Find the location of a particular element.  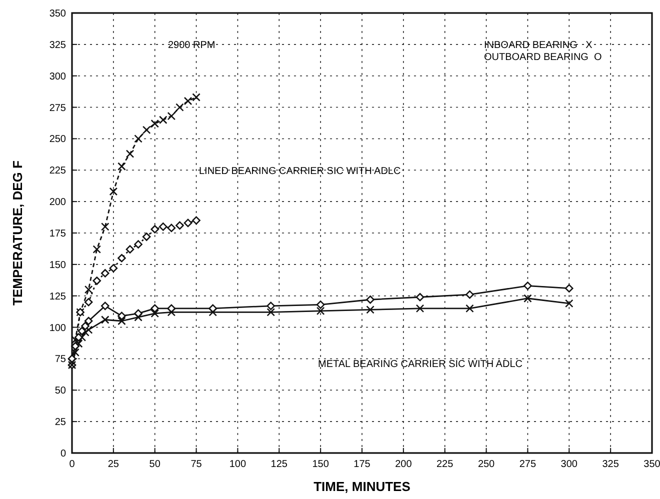

y-tick-label: 200 is located at coordinates (57, 202).